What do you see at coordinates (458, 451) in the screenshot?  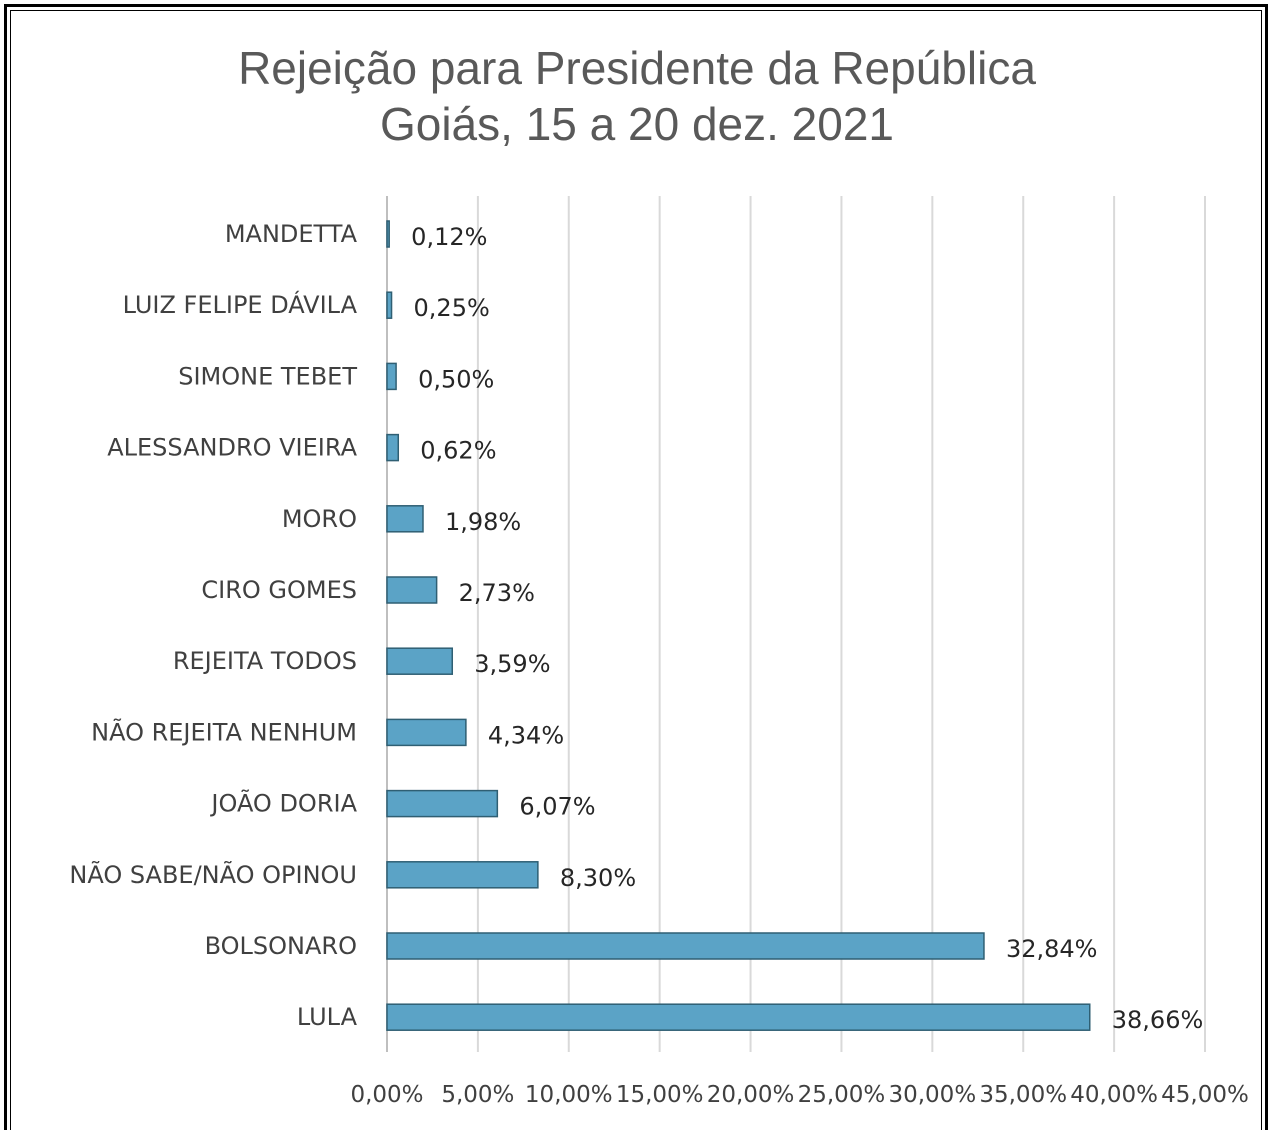 I see `data-label: 0,62%` at bounding box center [458, 451].